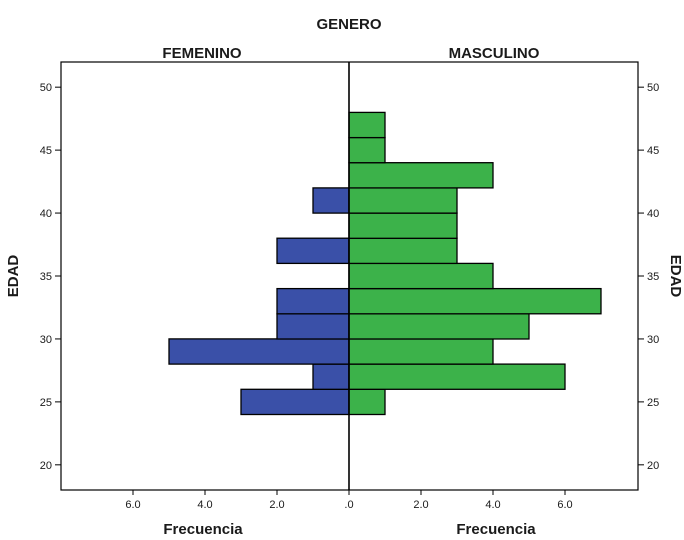 The width and height of the screenshot is (684, 540). Describe the element at coordinates (13, 276) in the screenshot. I see `y-axis-label-left: EDAD` at that location.